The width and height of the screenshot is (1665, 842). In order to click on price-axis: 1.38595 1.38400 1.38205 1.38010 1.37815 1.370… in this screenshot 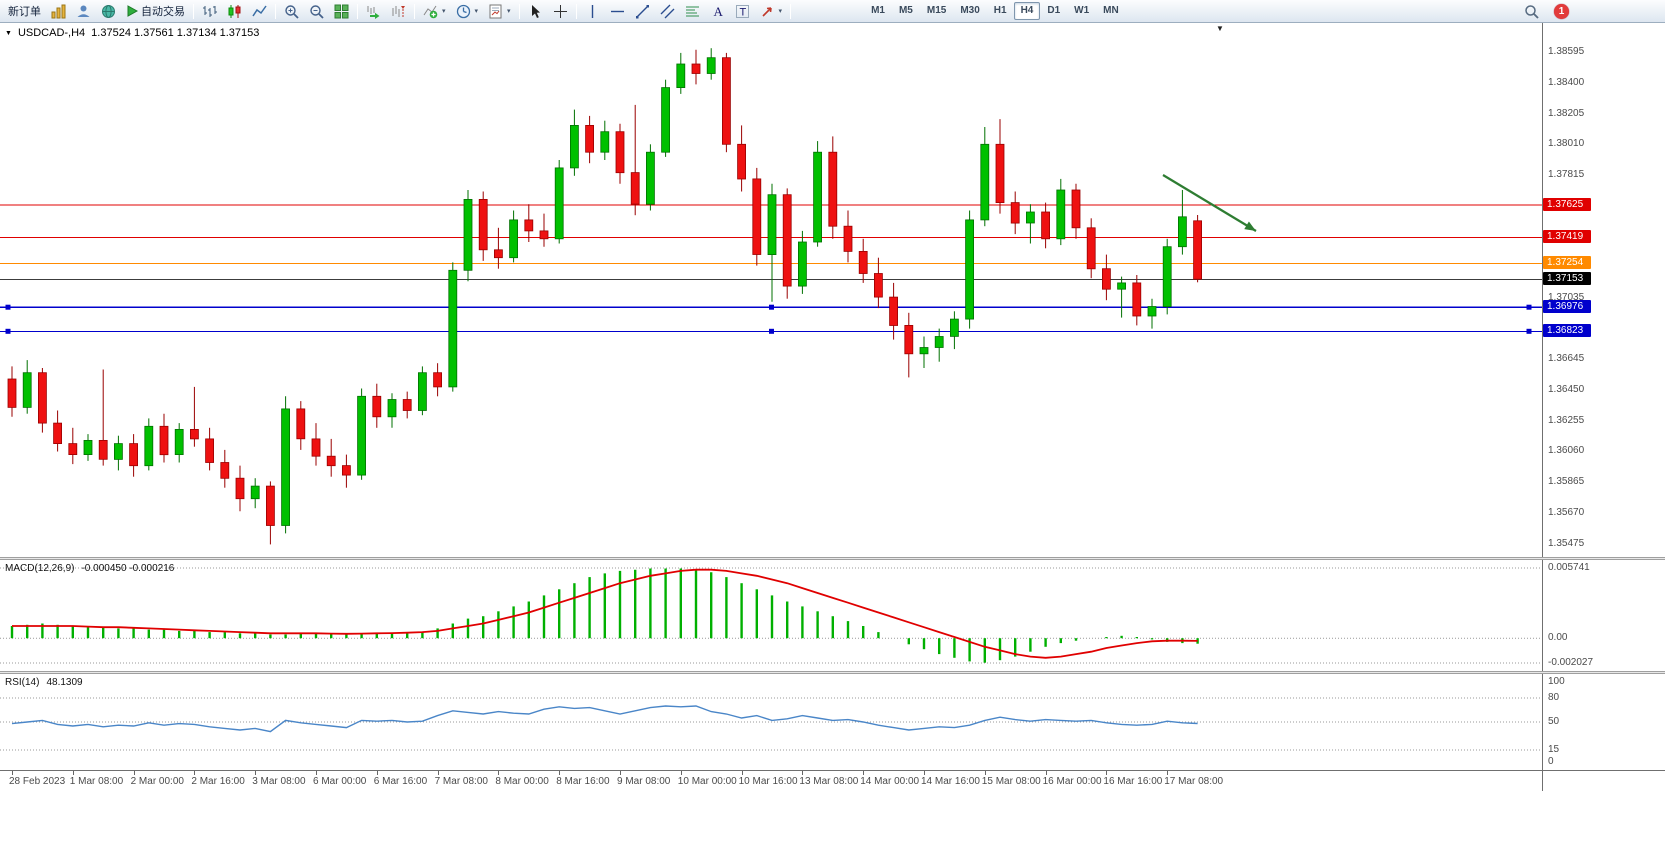, I will do `click(1604, 290)`.